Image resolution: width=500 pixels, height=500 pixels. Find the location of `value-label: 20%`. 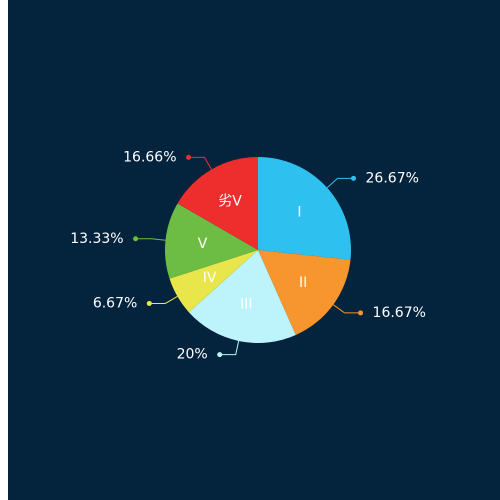

value-label: 20% is located at coordinates (192, 355).